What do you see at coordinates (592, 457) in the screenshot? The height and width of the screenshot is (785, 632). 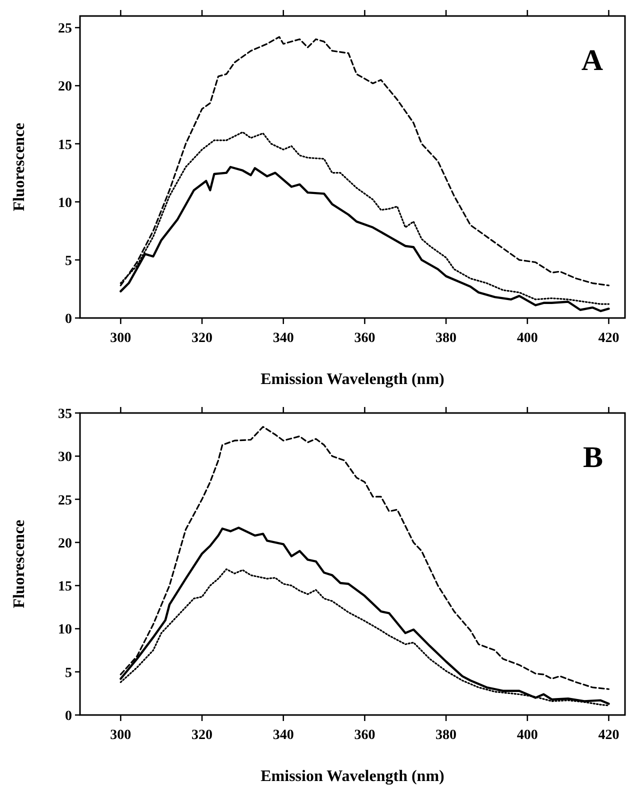 I see `annotation: B` at bounding box center [592, 457].